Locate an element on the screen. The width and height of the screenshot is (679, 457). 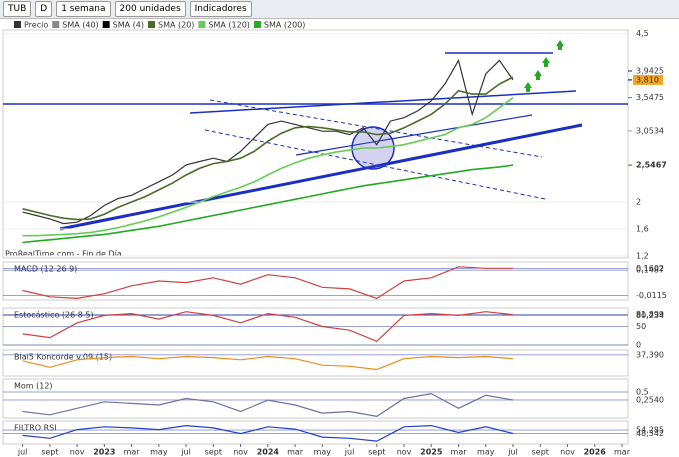
legend-label: Precio is located at coordinates (36, 25).